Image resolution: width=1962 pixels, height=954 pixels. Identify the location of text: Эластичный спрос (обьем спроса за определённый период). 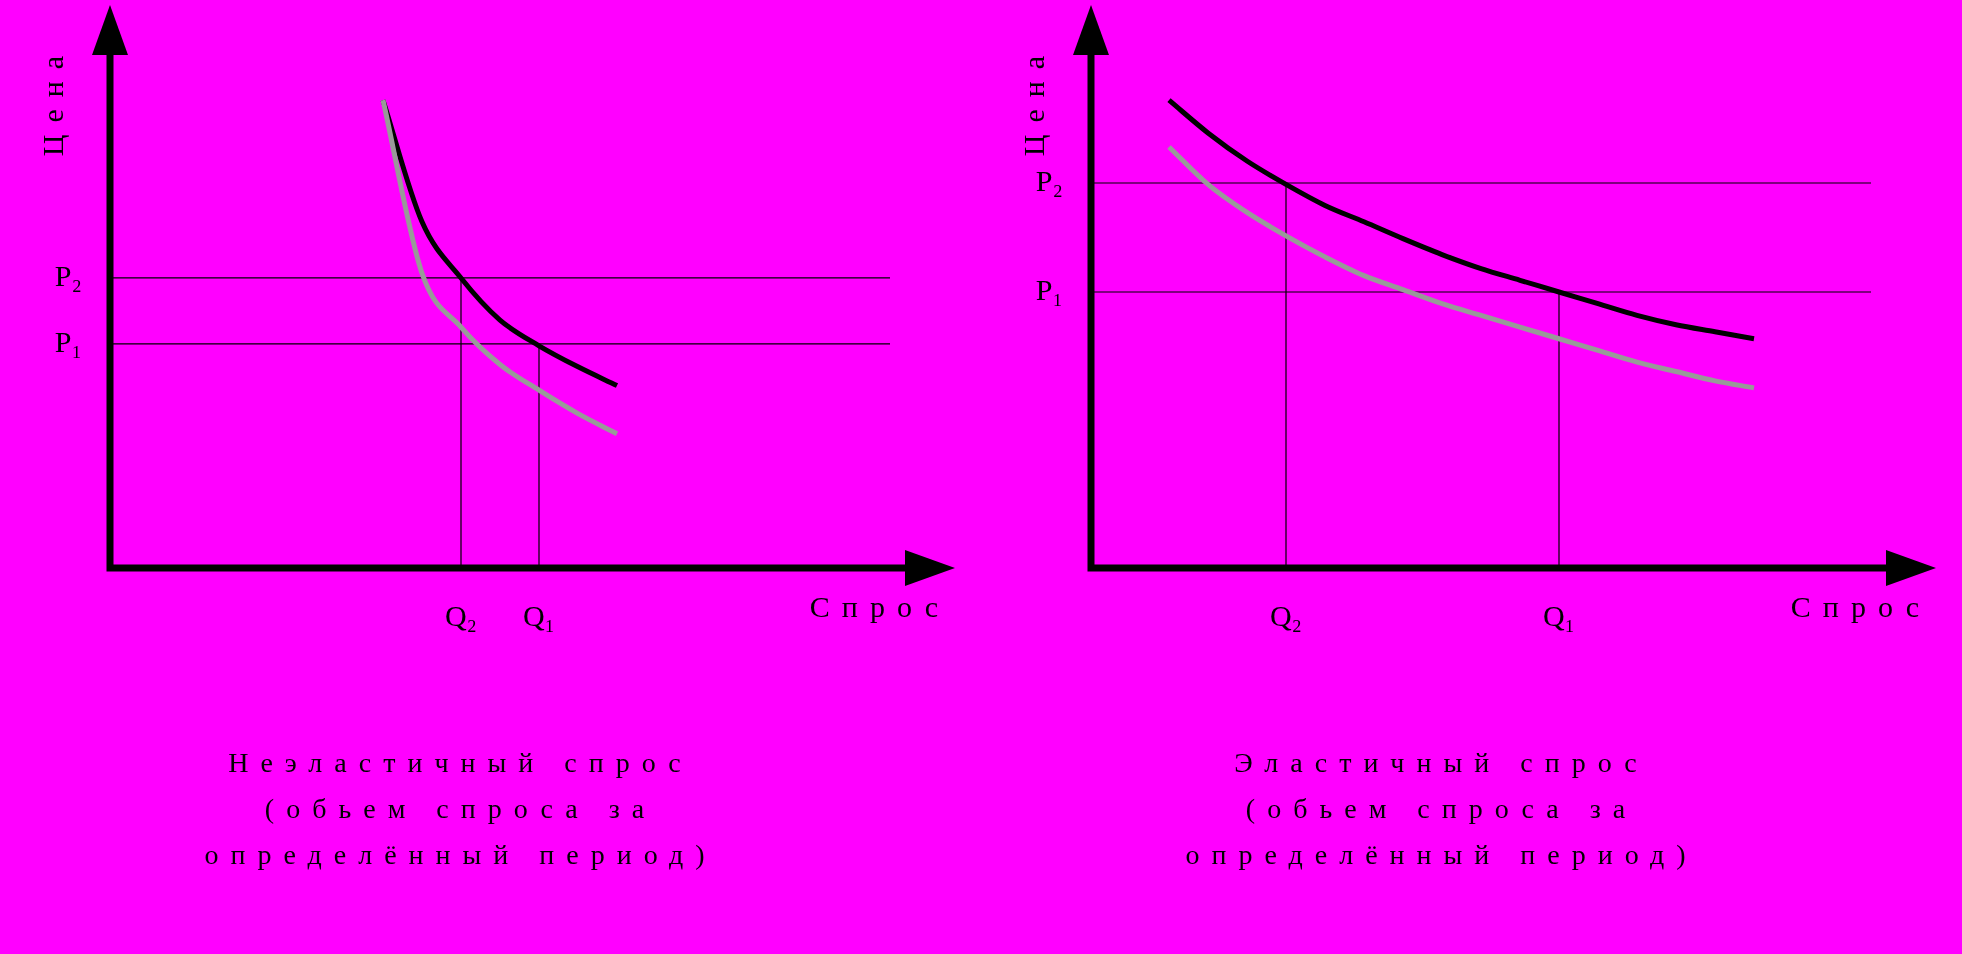
(1441, 809).